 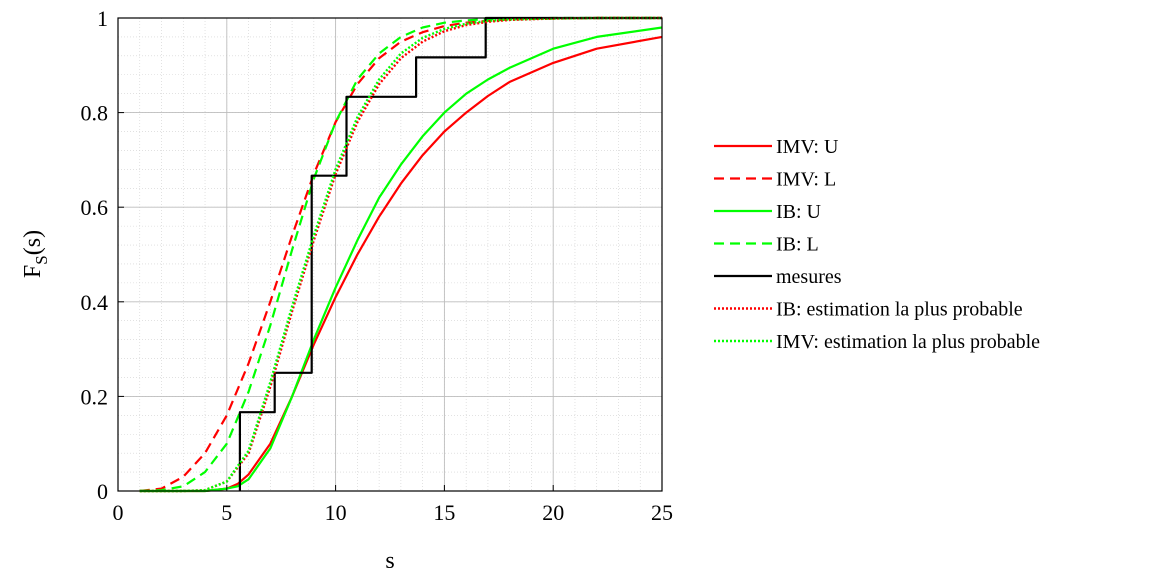 I want to click on y-tick-label: 0.6, so click(x=95, y=207).